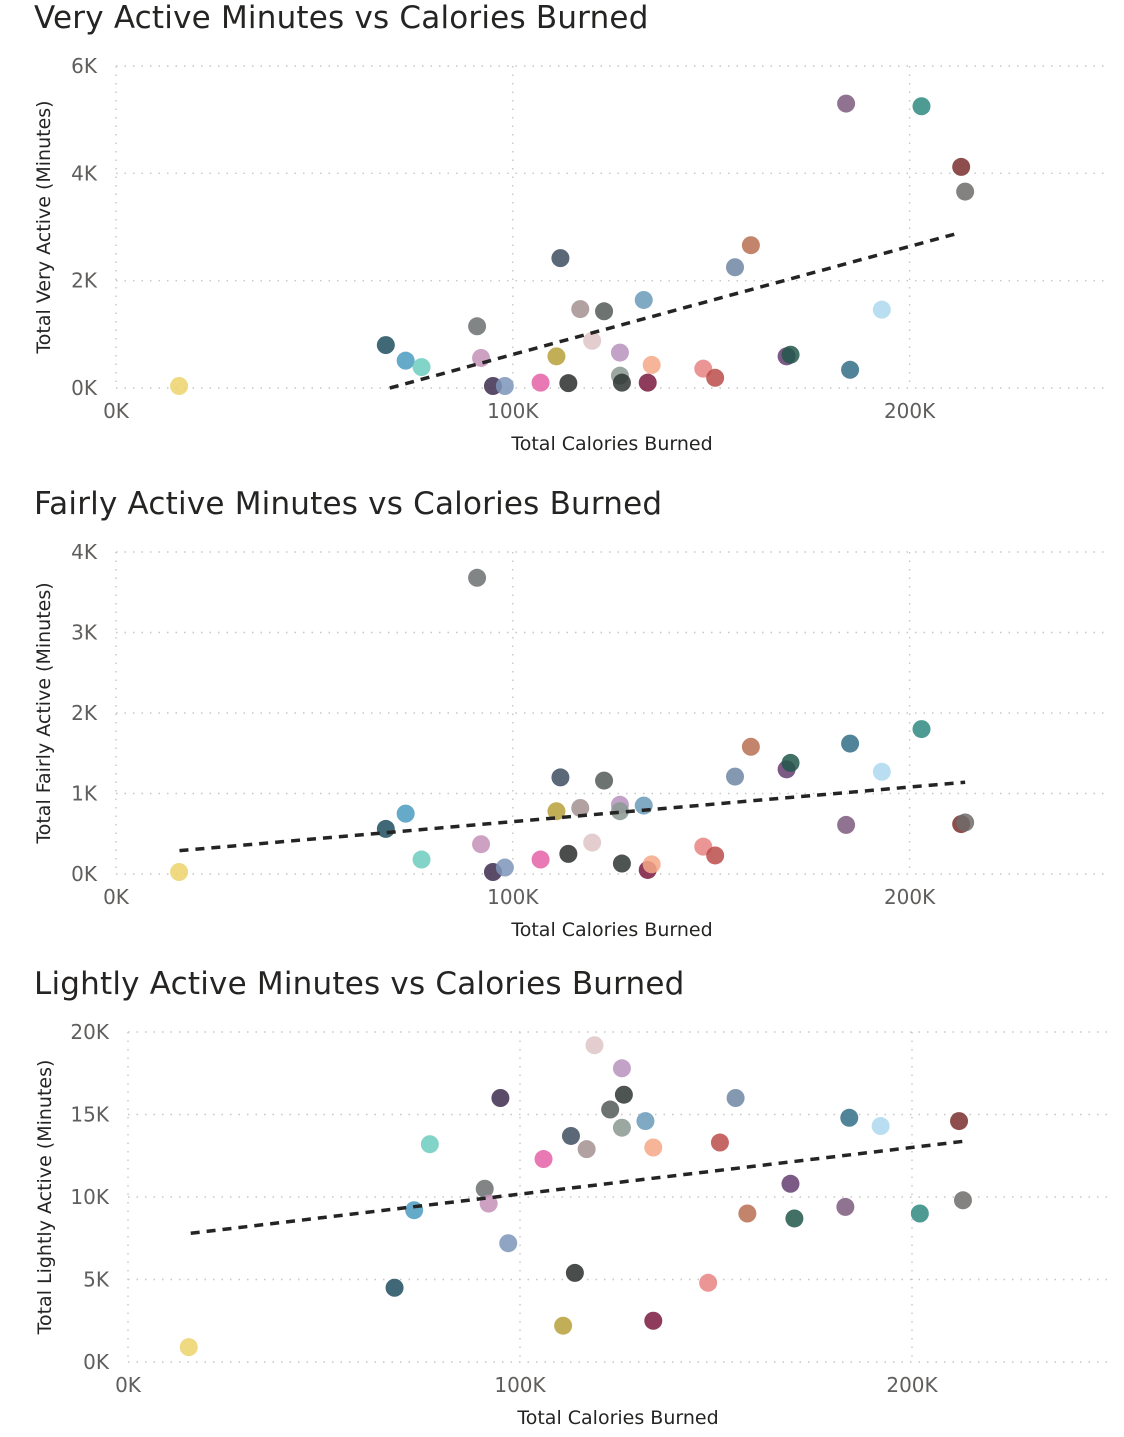 The height and width of the screenshot is (1437, 1124). Describe the element at coordinates (84, 552) in the screenshot. I see `y-tick-label: 4K` at that location.